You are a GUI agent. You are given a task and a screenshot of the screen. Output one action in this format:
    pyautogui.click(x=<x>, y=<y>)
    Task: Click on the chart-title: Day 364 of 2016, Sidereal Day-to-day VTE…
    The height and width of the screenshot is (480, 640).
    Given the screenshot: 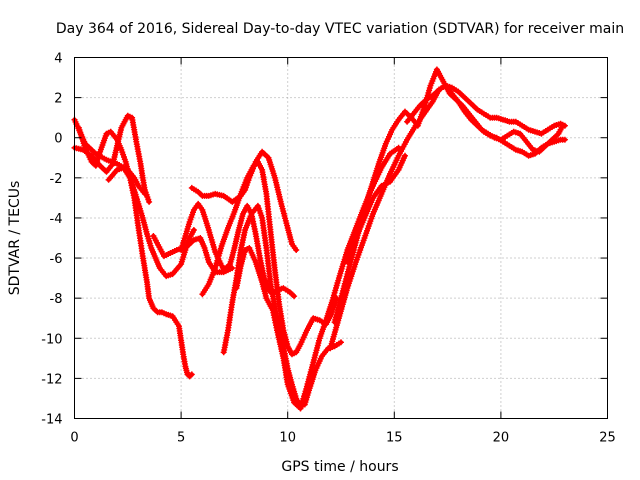 What is the action you would take?
    pyautogui.click(x=340, y=29)
    